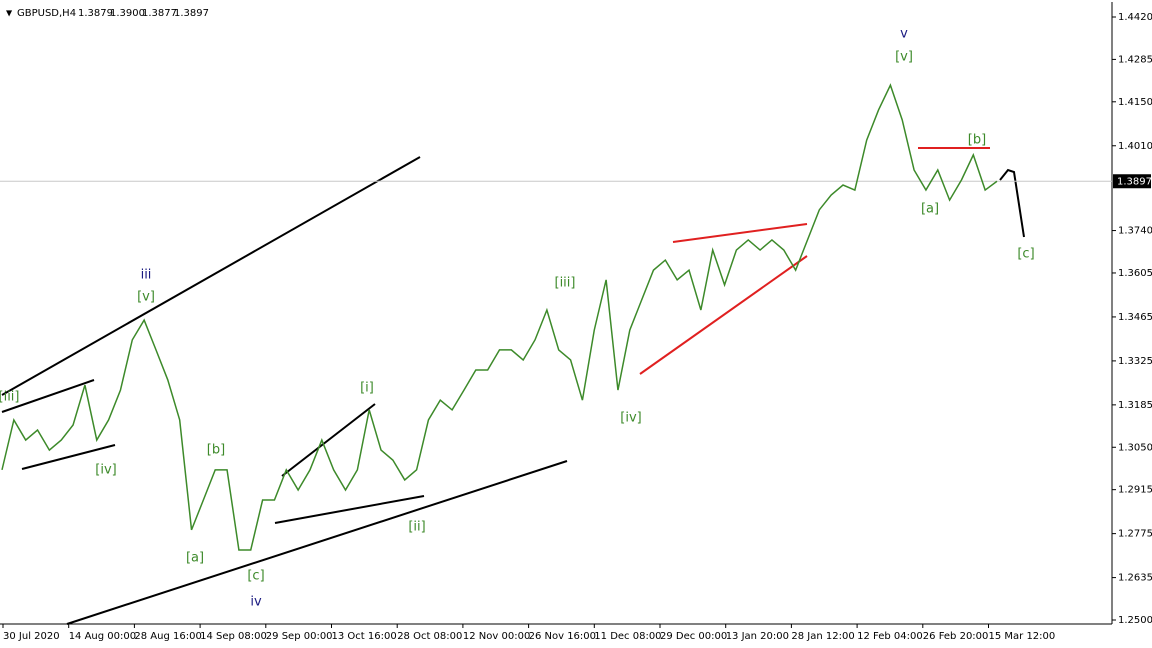  Describe the element at coordinates (1135, 231) in the screenshot. I see `y-tick-label: 1.3740` at that location.